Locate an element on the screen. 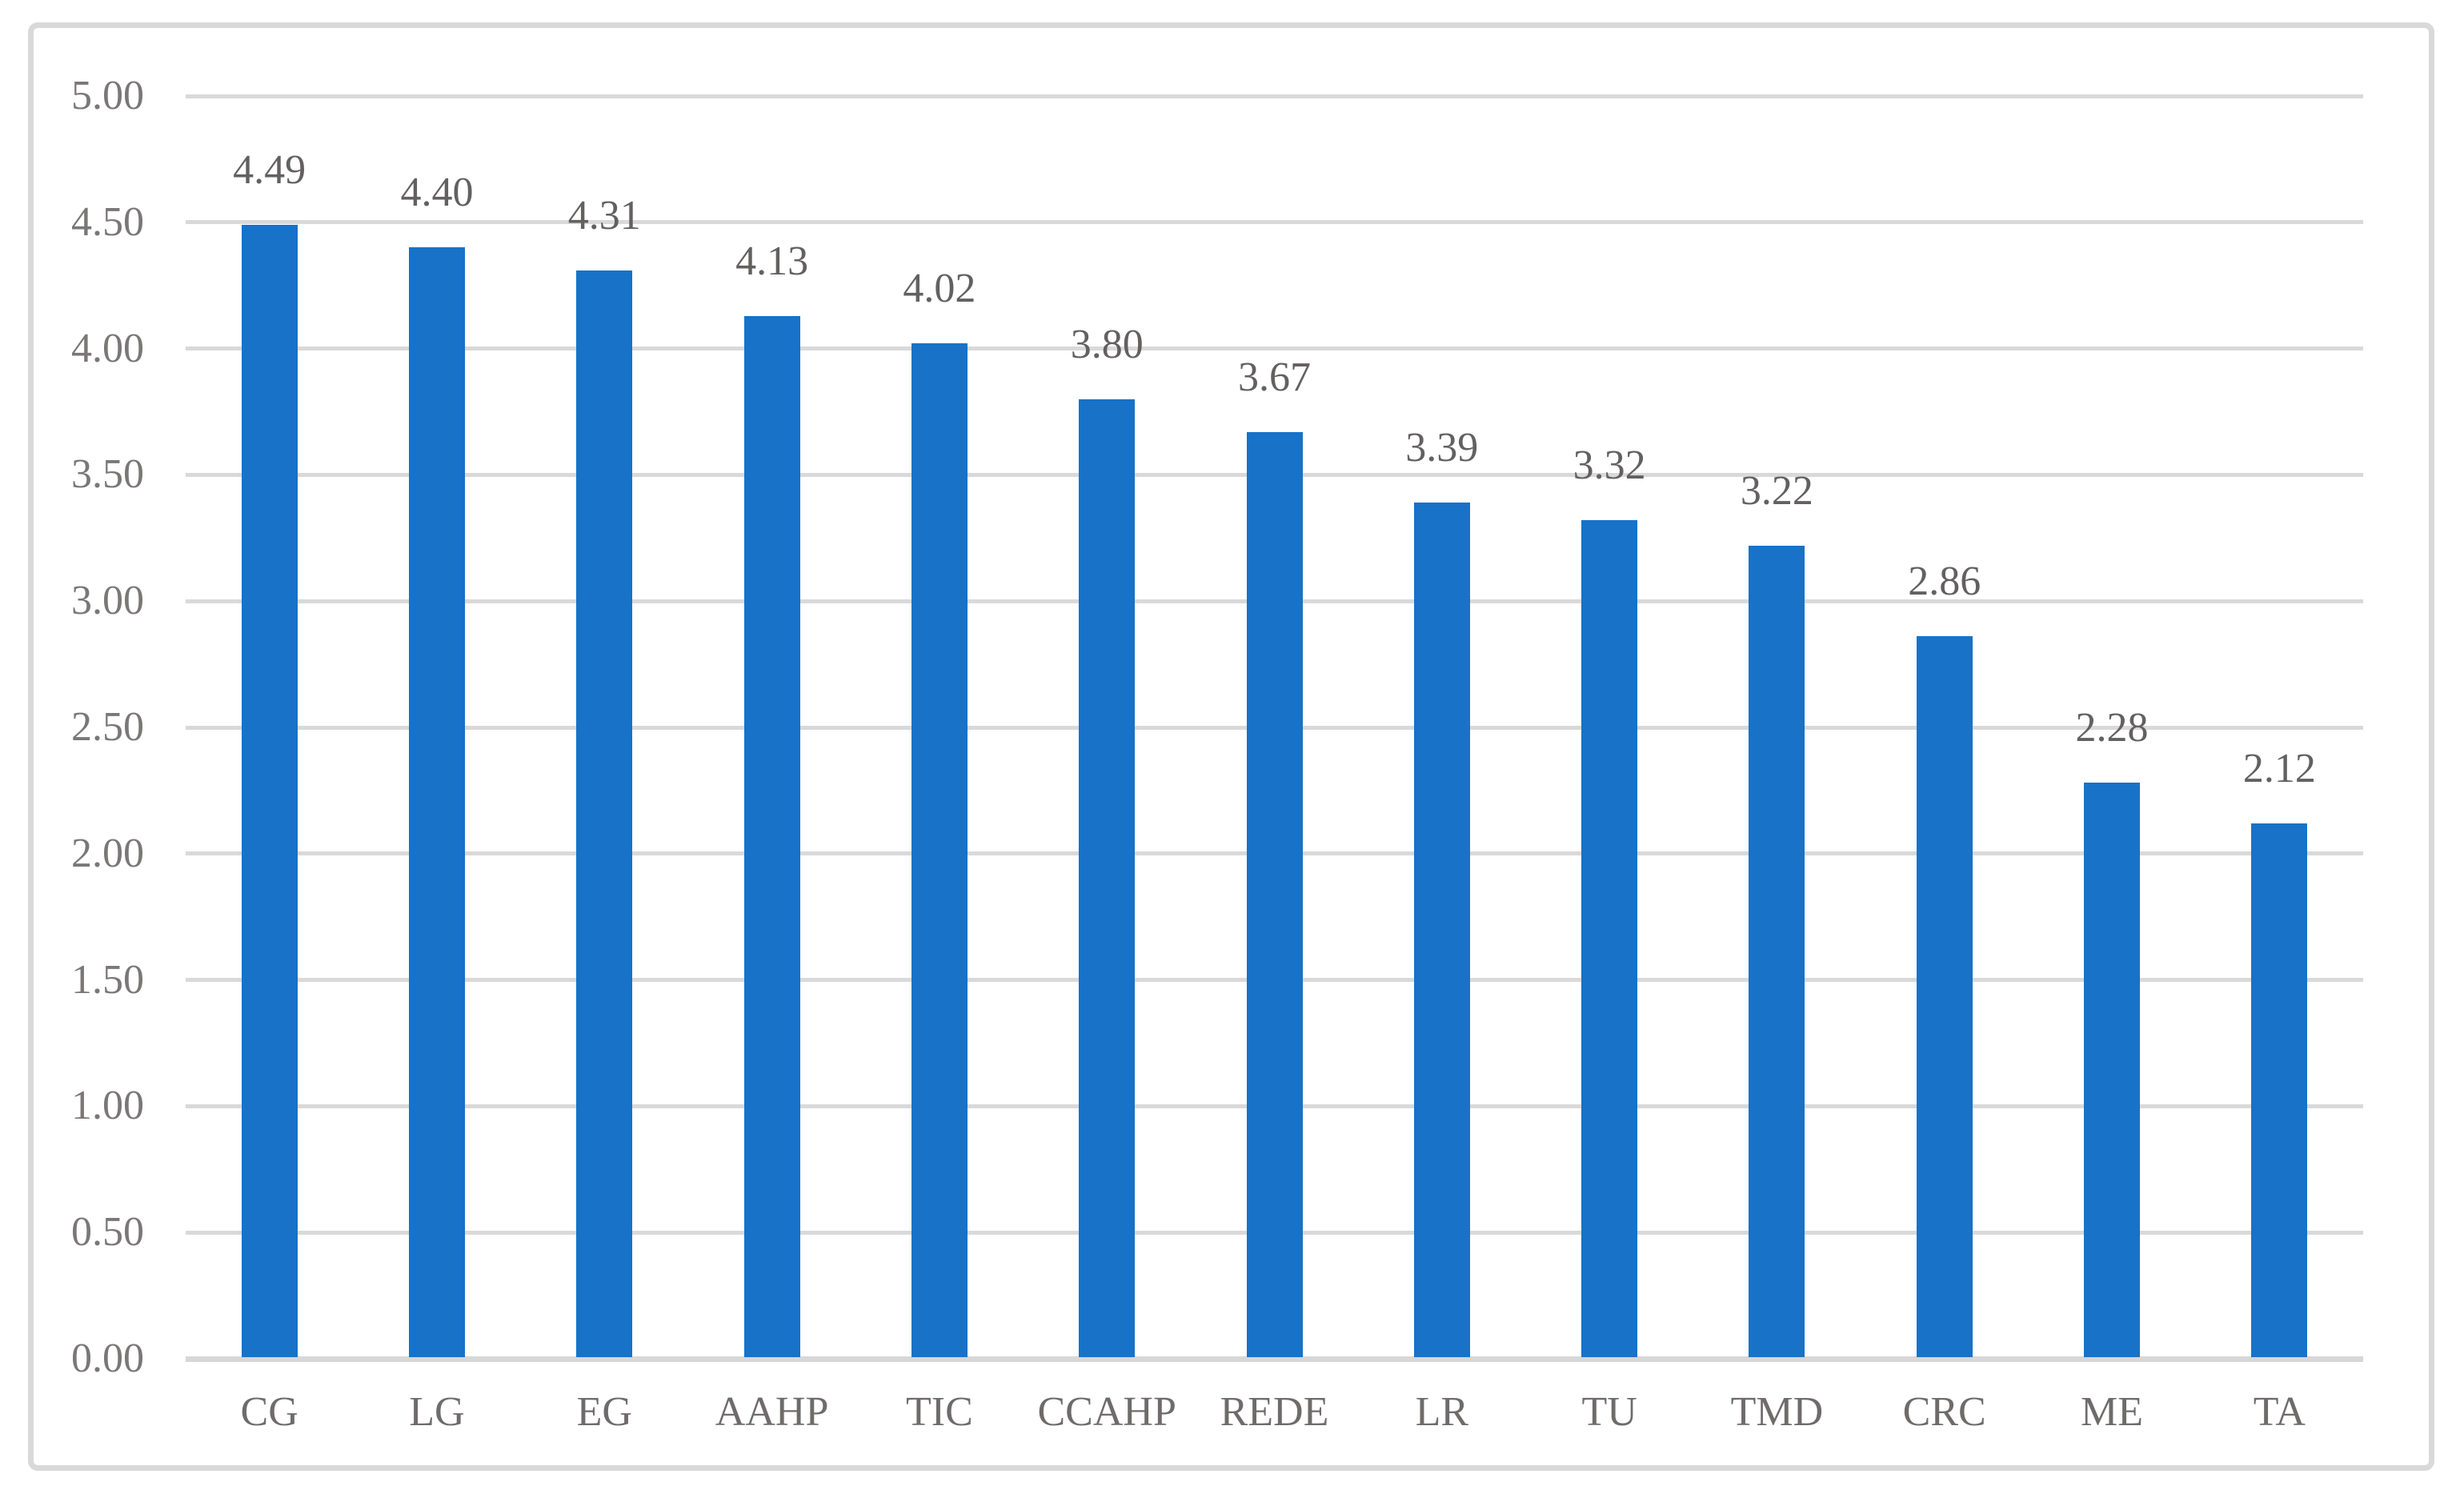  x-axis-category-label: ME is located at coordinates (2112, 1412).